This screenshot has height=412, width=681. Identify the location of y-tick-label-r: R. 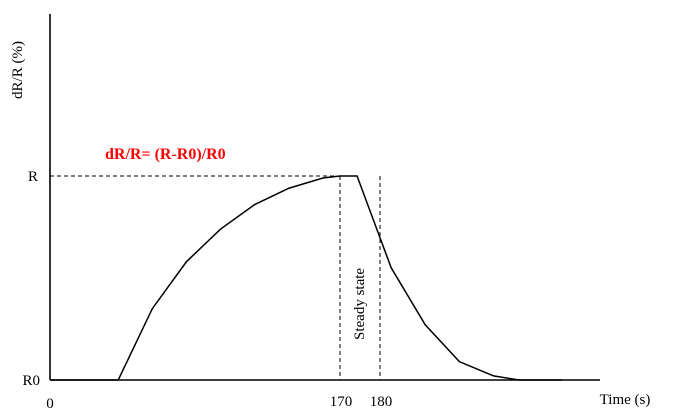
(33, 177).